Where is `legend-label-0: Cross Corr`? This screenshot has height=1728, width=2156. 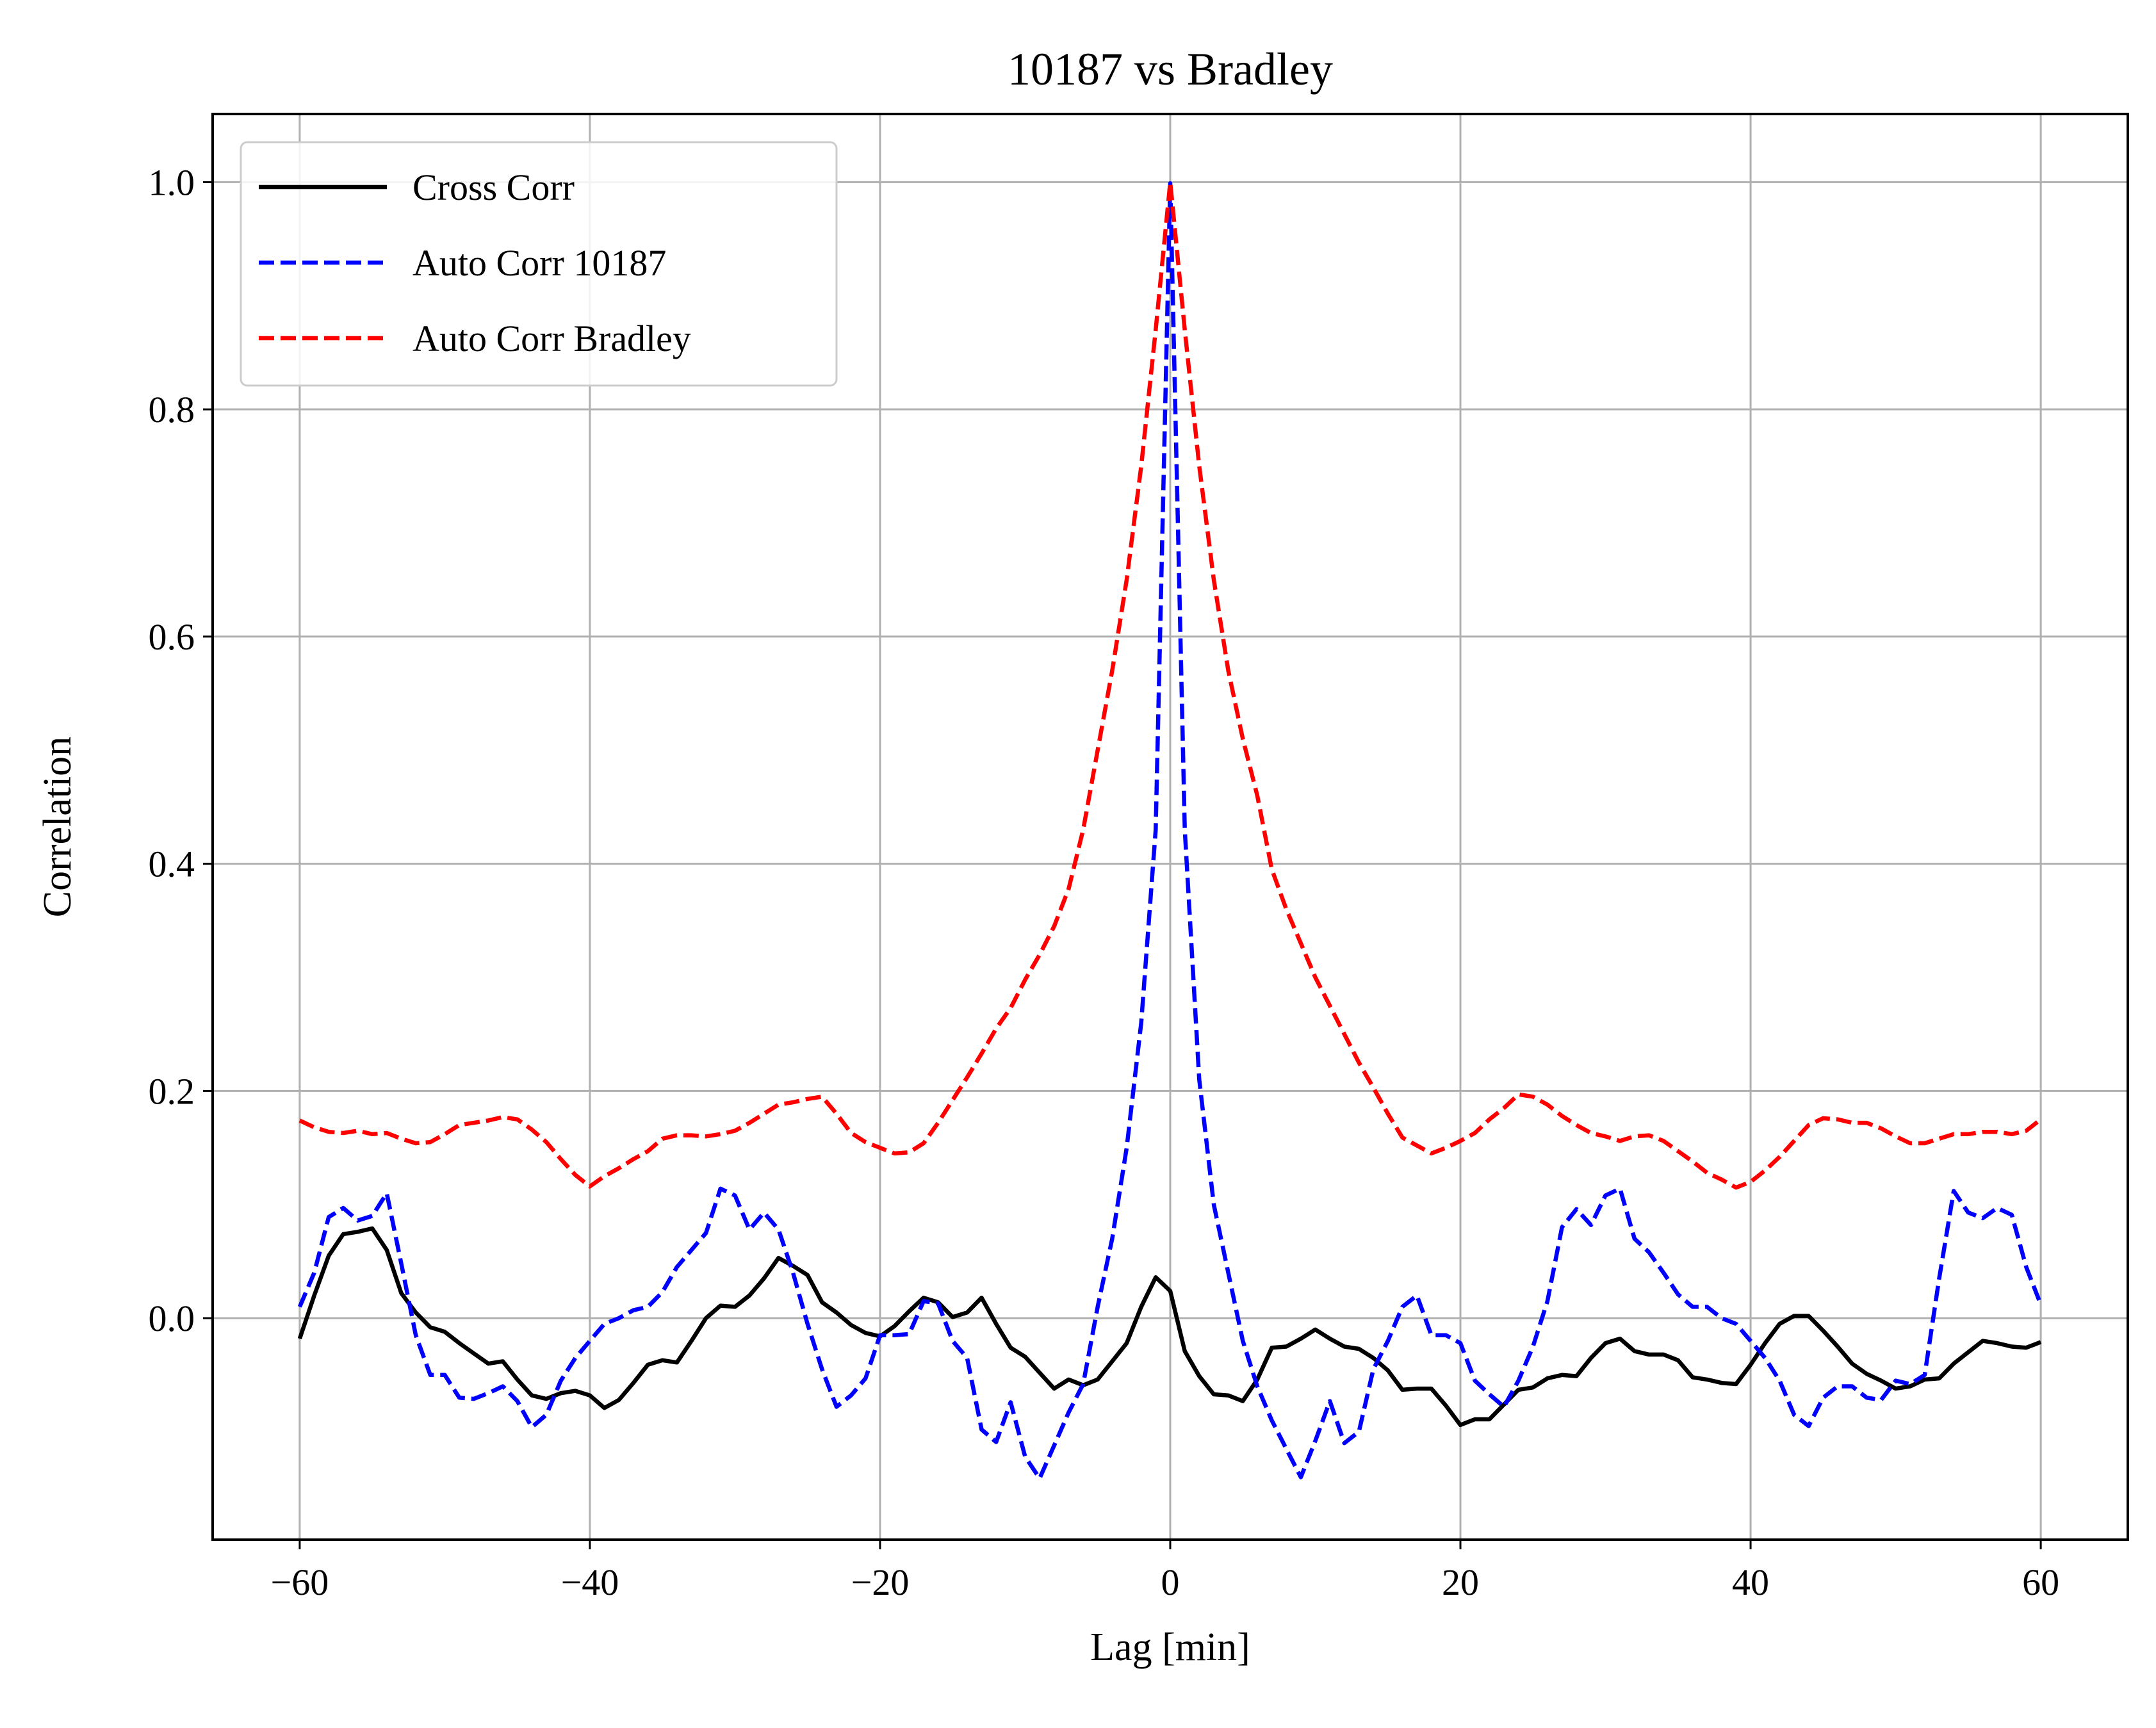 legend-label-0: Cross Corr is located at coordinates (493, 187).